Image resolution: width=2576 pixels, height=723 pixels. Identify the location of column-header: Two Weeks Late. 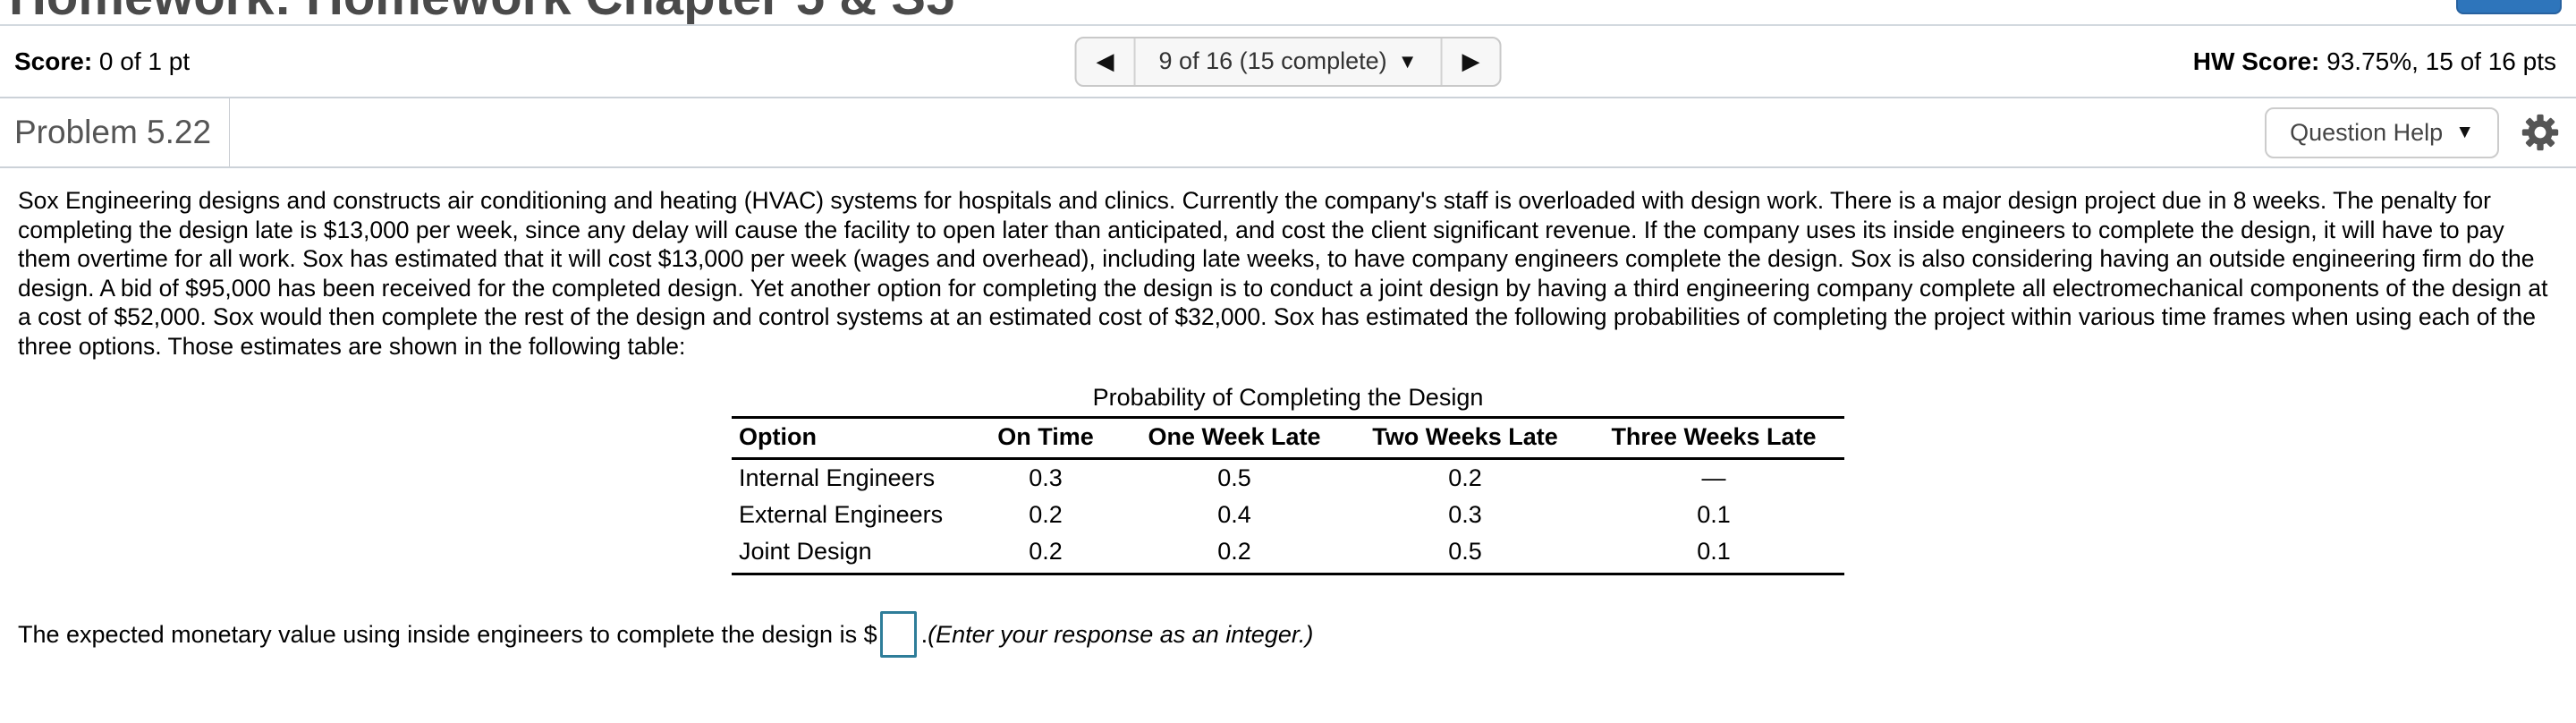
(1465, 438).